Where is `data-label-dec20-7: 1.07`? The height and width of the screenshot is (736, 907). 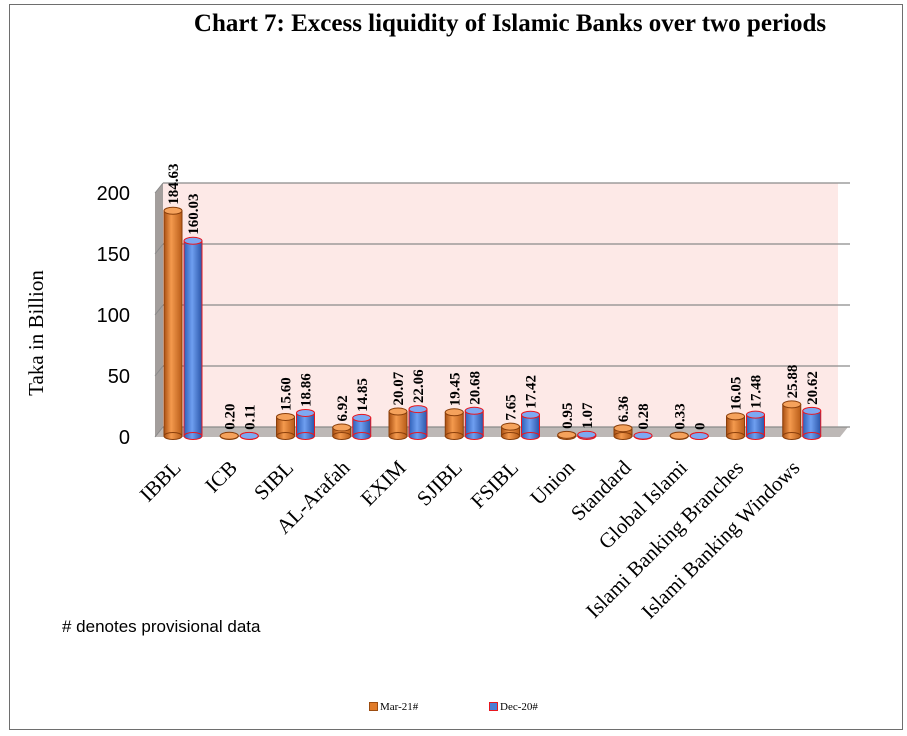 data-label-dec20-7: 1.07 is located at coordinates (588, 415).